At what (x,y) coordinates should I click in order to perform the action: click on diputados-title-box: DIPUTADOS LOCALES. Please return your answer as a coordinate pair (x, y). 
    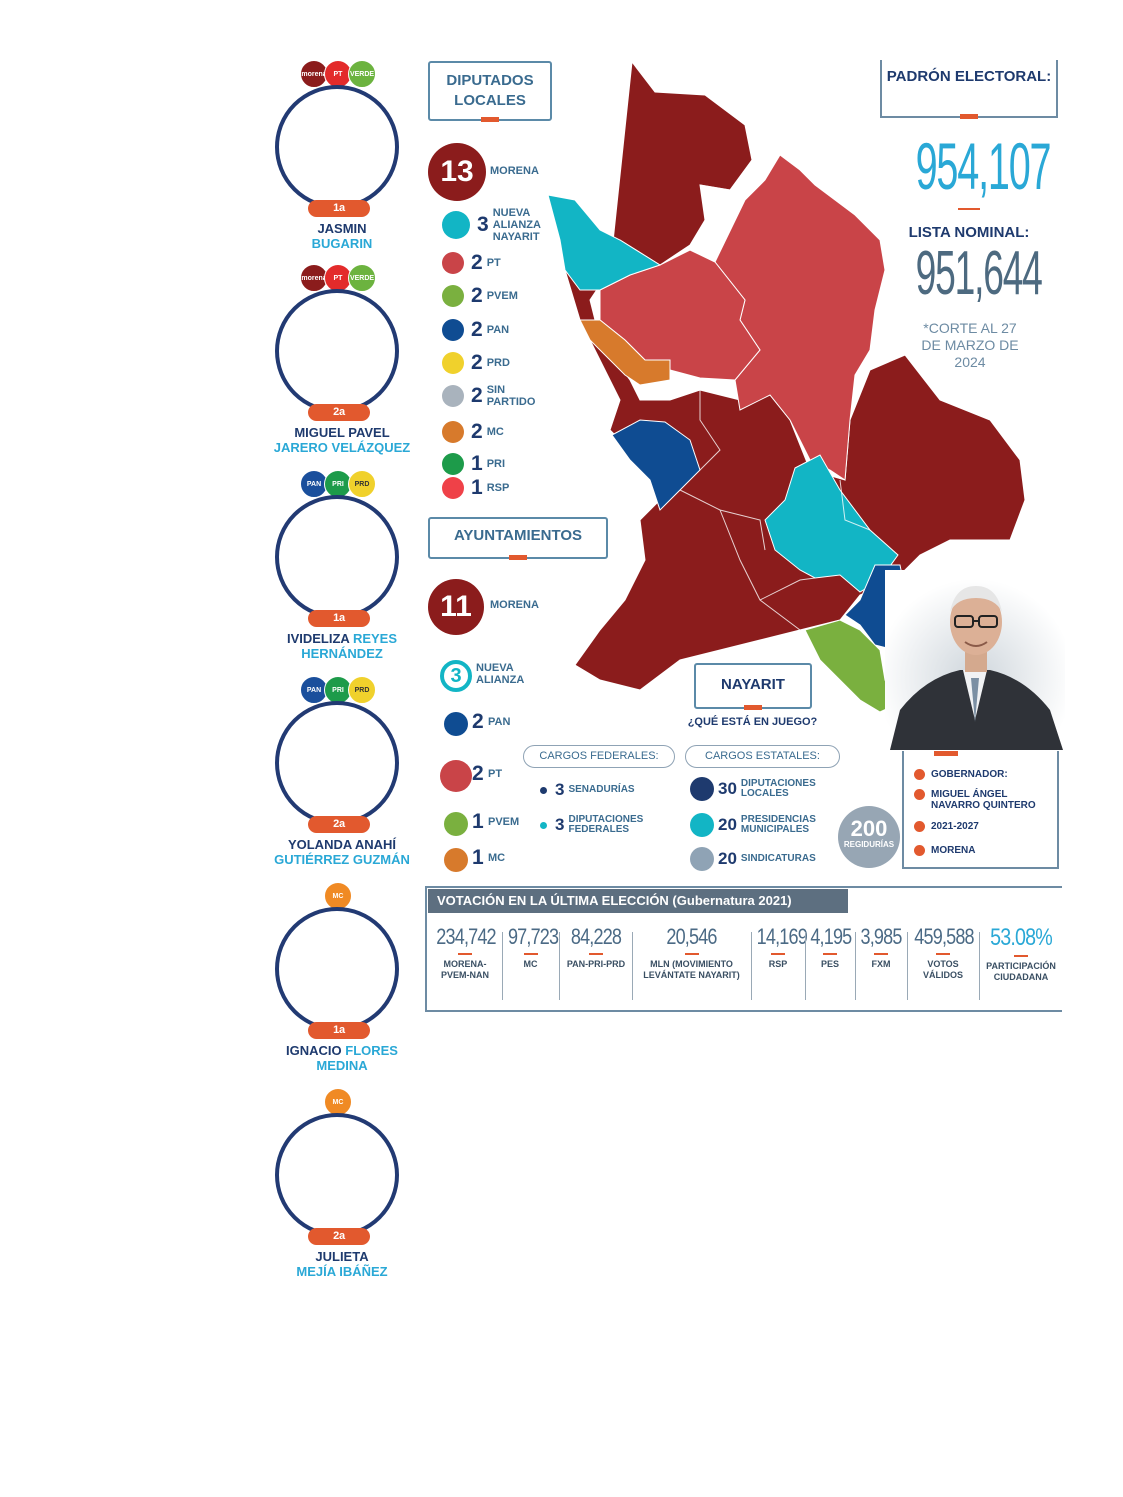
    Looking at the image, I should click on (490, 91).